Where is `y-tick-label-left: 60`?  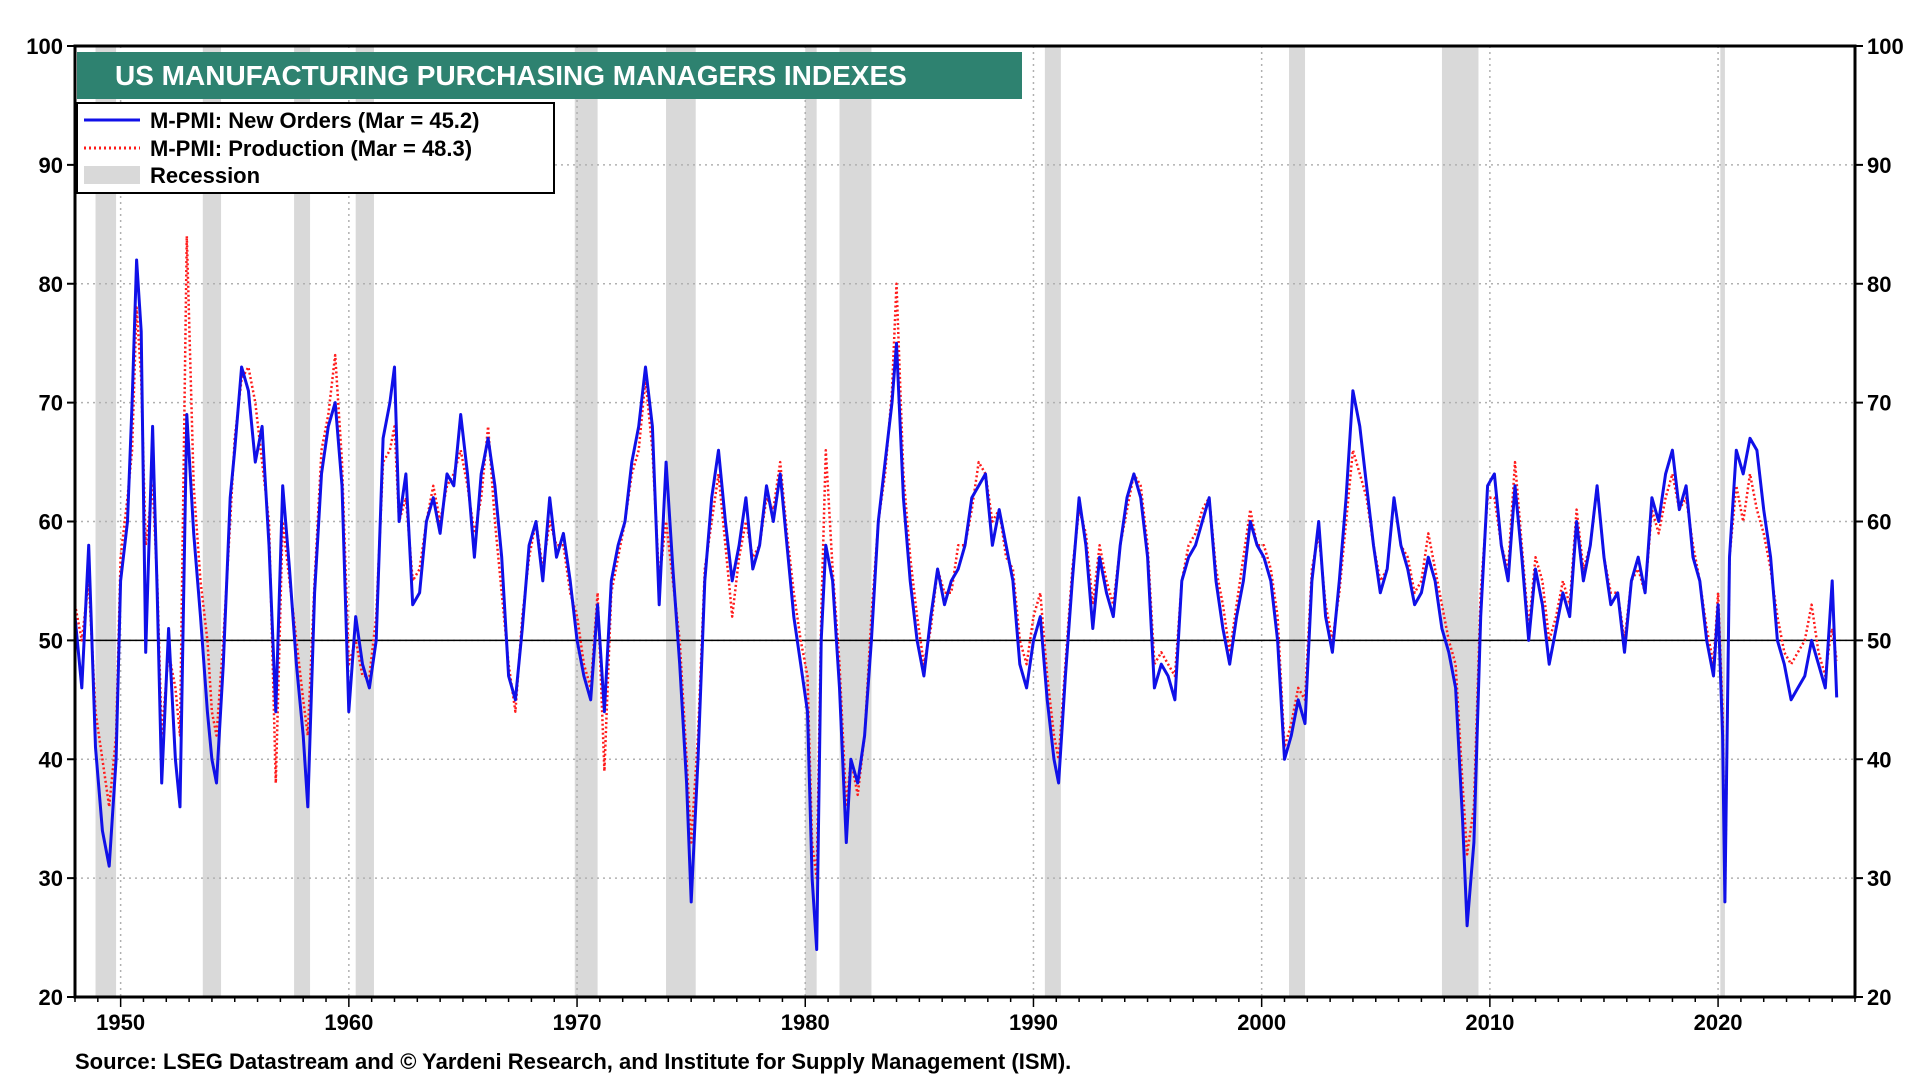
y-tick-label-left: 60 is located at coordinates (51, 522).